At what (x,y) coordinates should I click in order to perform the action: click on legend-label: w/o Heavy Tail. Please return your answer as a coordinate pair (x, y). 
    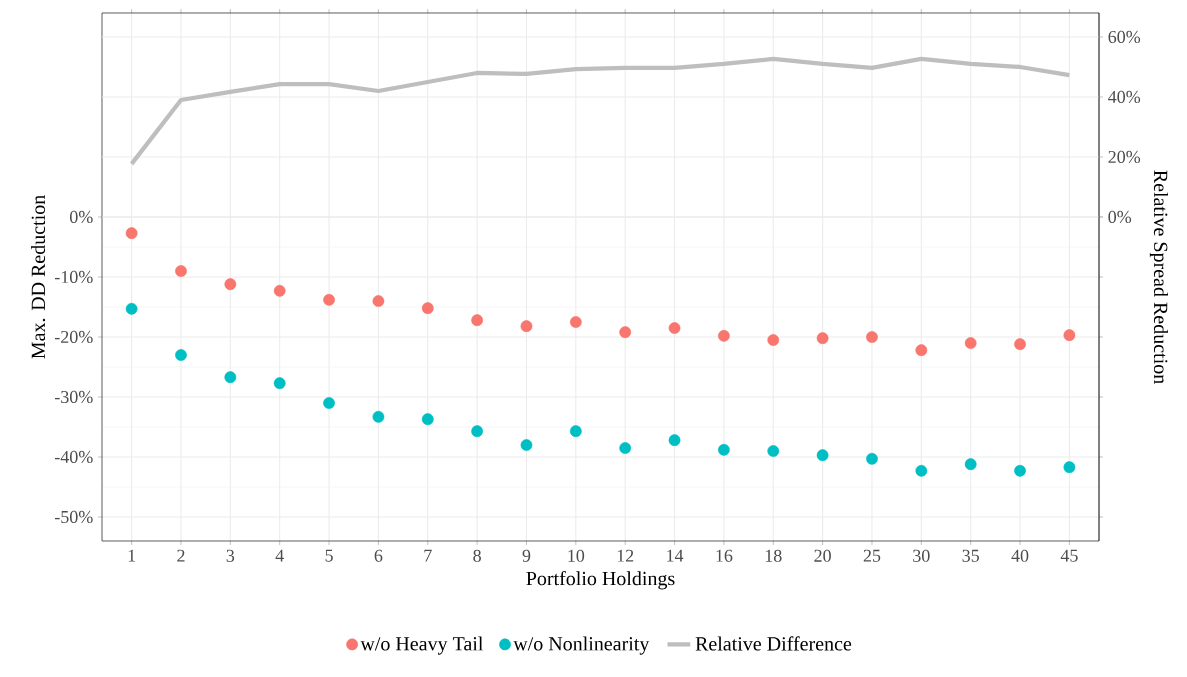
    Looking at the image, I should click on (422, 645).